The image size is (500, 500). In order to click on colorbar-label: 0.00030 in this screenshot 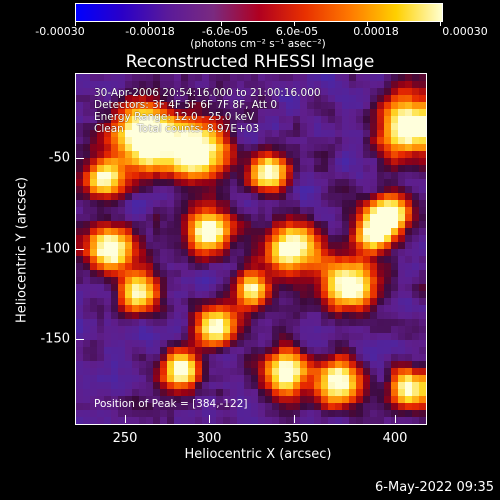, I will do `click(465, 31)`.